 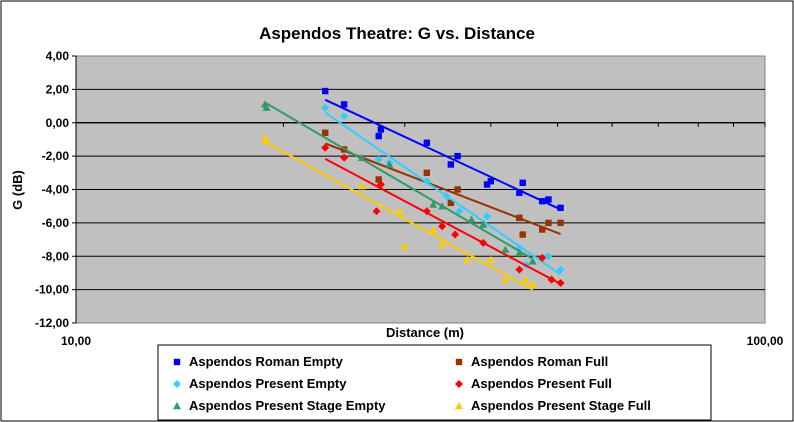 What do you see at coordinates (561, 405) in the screenshot?
I see `legend-label: Aspendos Present Stage Full` at bounding box center [561, 405].